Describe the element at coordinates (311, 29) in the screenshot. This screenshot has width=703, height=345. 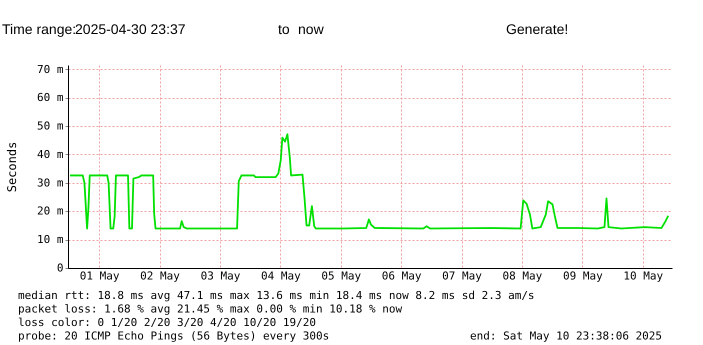
I see `text: now` at that location.